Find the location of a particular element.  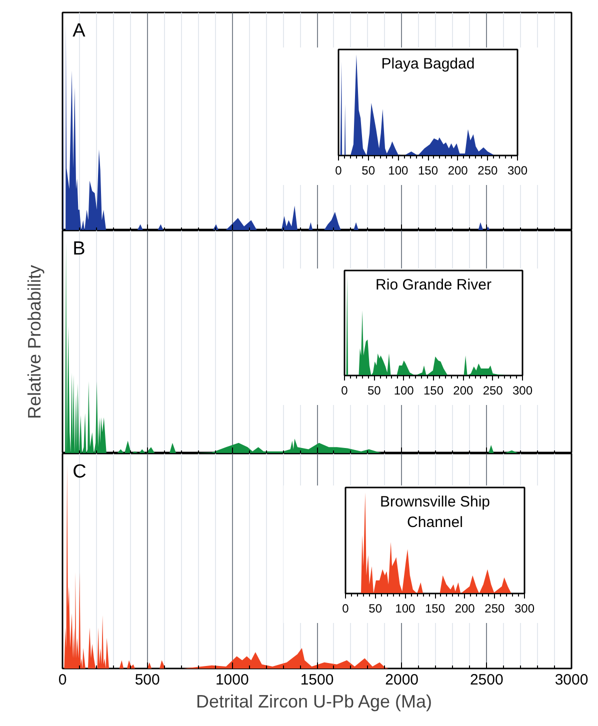

chart-title: Rio Grande River is located at coordinates (434, 285).